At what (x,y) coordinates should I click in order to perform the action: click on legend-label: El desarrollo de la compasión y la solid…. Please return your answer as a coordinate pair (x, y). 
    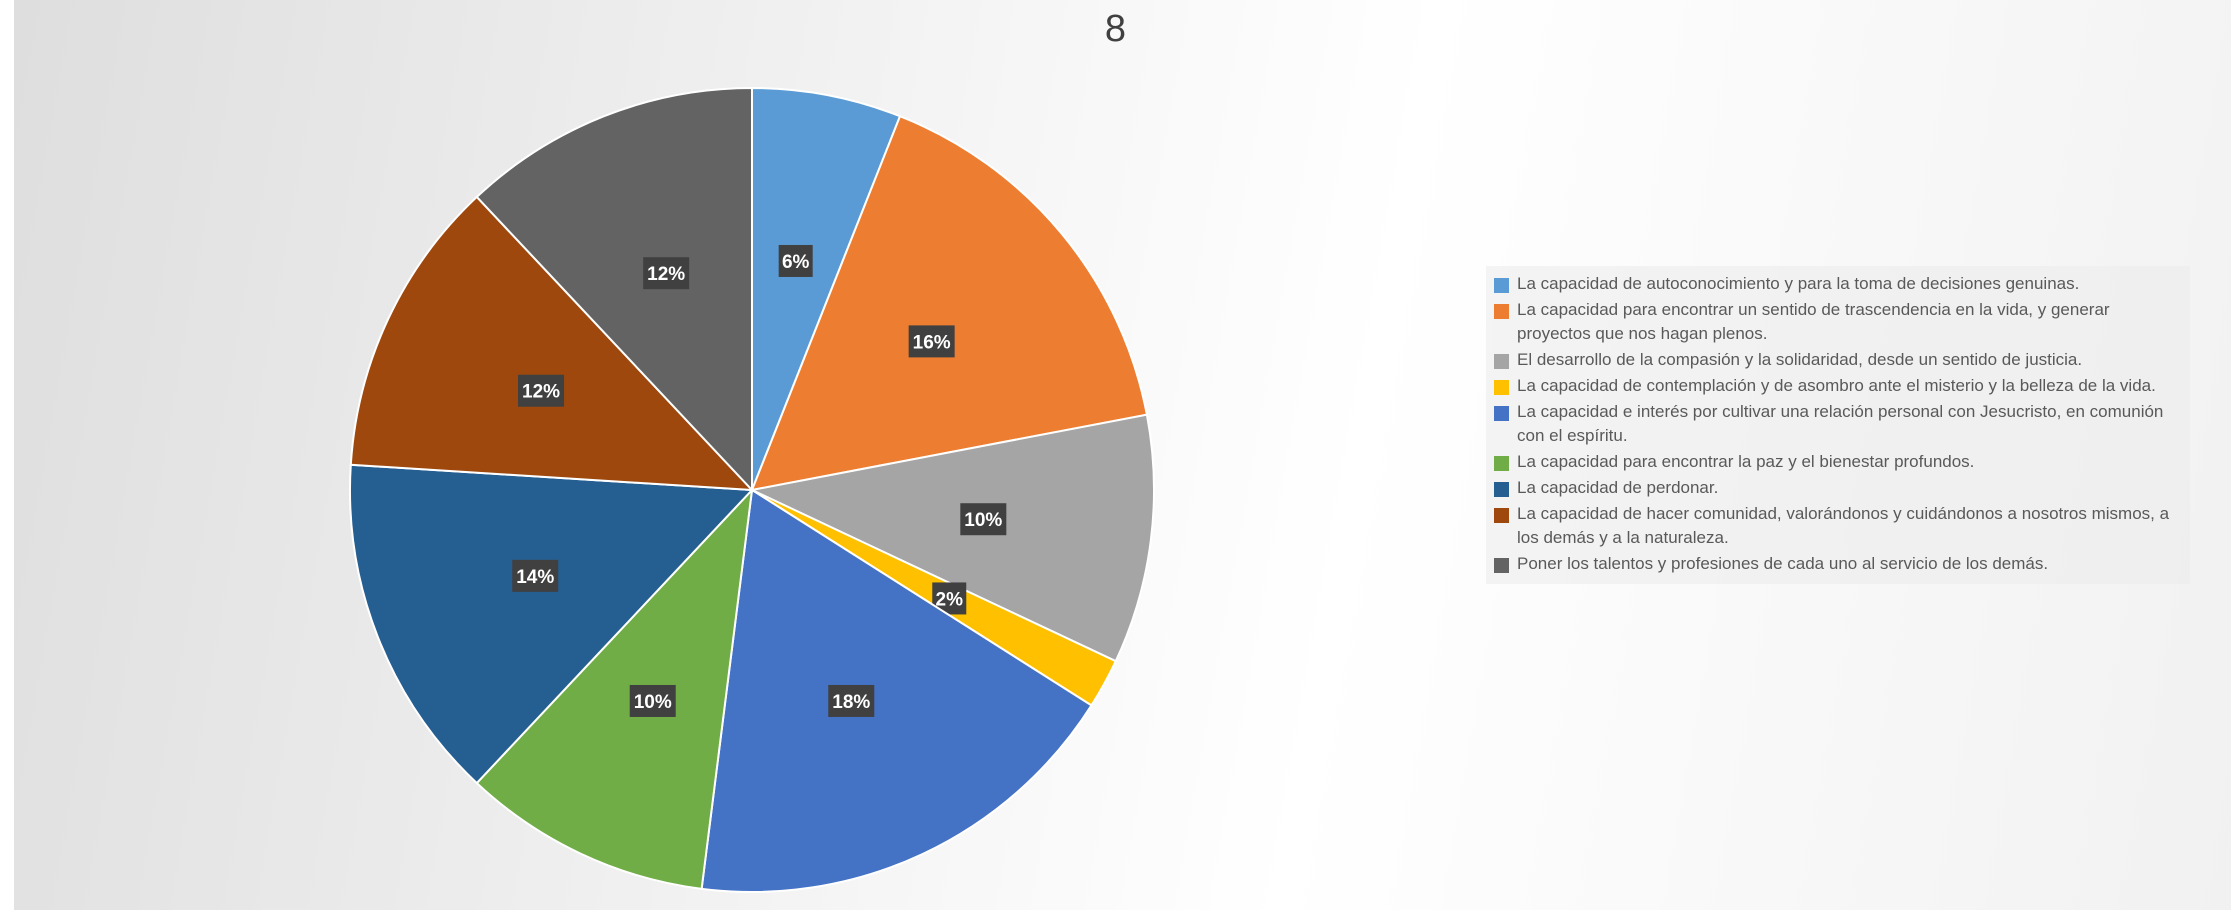
    Looking at the image, I should click on (1800, 359).